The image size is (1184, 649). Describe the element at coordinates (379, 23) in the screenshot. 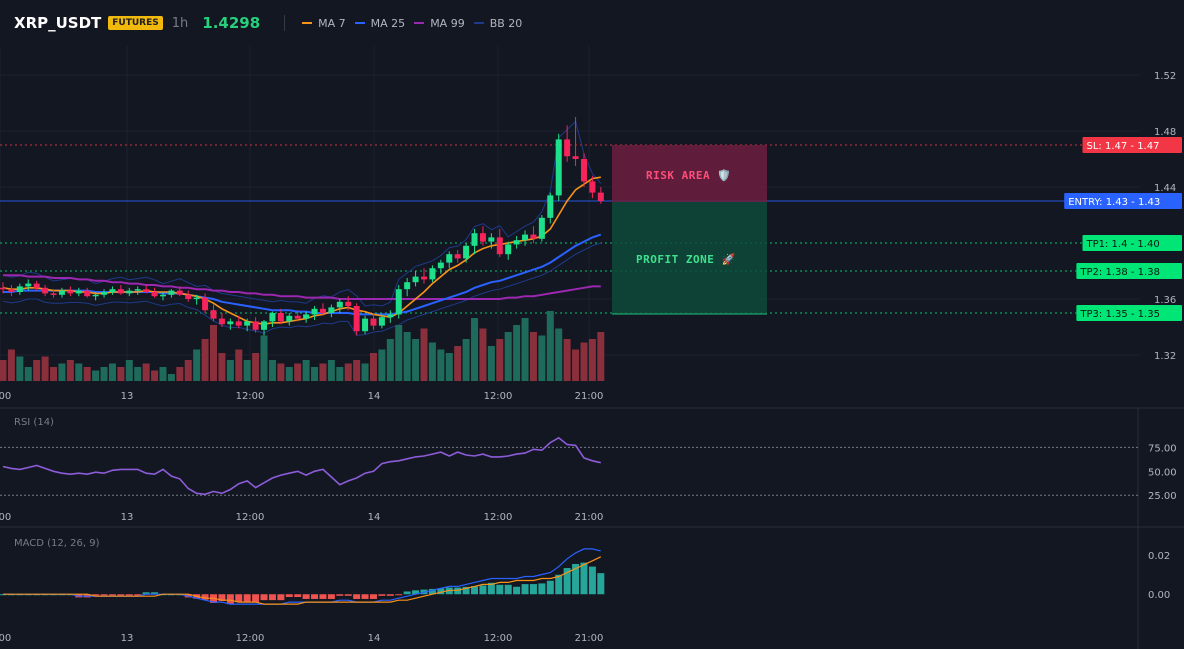

I see `legend-ma25: MA 25` at that location.